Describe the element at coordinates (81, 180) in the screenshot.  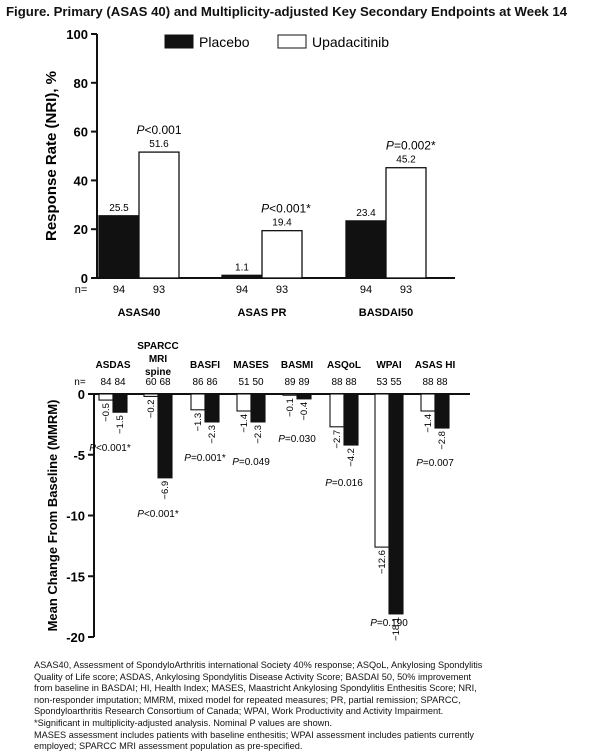
I see `y-tick-label: 40` at that location.